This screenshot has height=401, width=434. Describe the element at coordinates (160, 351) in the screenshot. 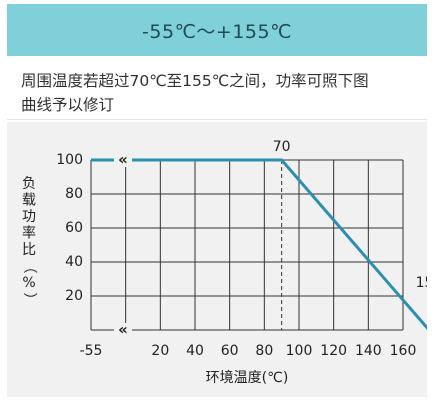

I see `x-tick-label: 20` at that location.